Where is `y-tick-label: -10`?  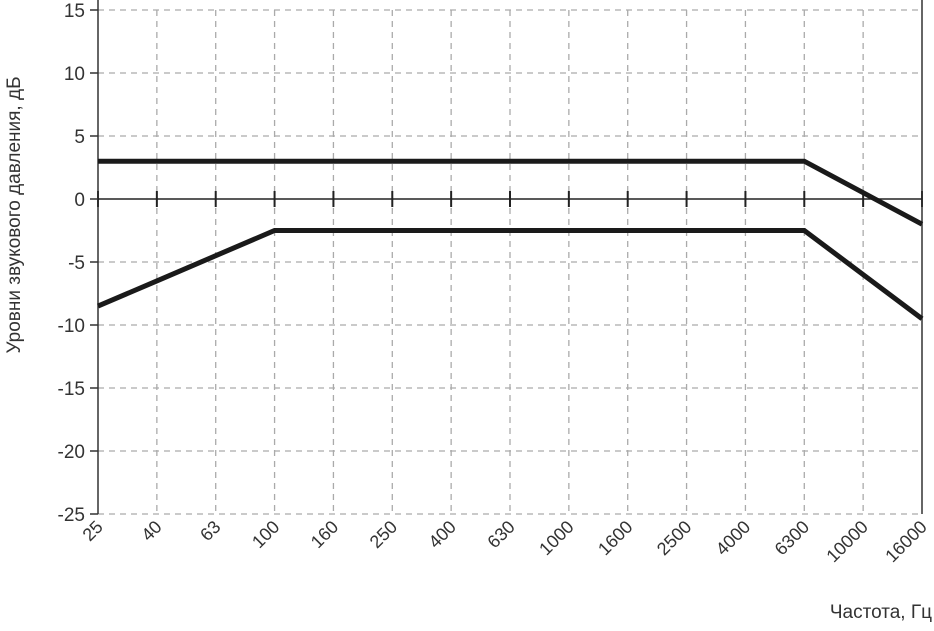
y-tick-label: -10 is located at coordinates (71, 326).